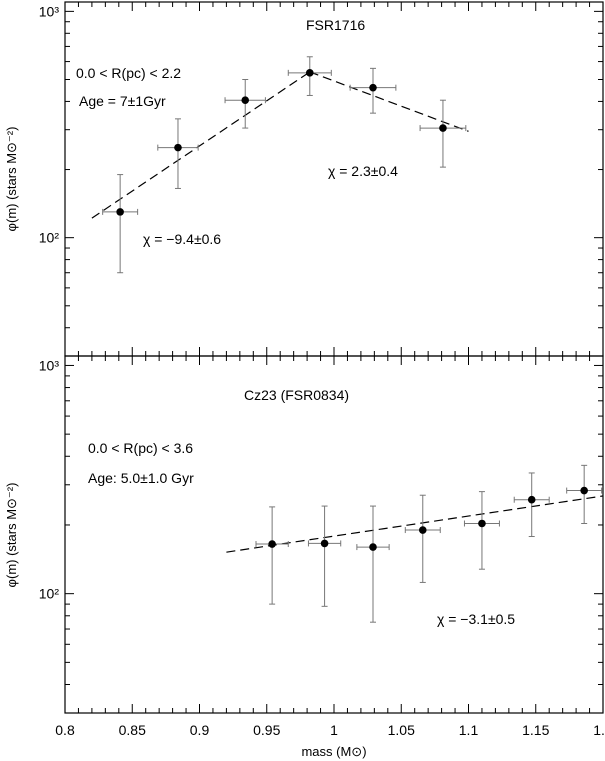 The height and width of the screenshot is (761, 605). What do you see at coordinates (333, 751) in the screenshot?
I see `x-axis-label: mass (M⊙)` at bounding box center [333, 751].